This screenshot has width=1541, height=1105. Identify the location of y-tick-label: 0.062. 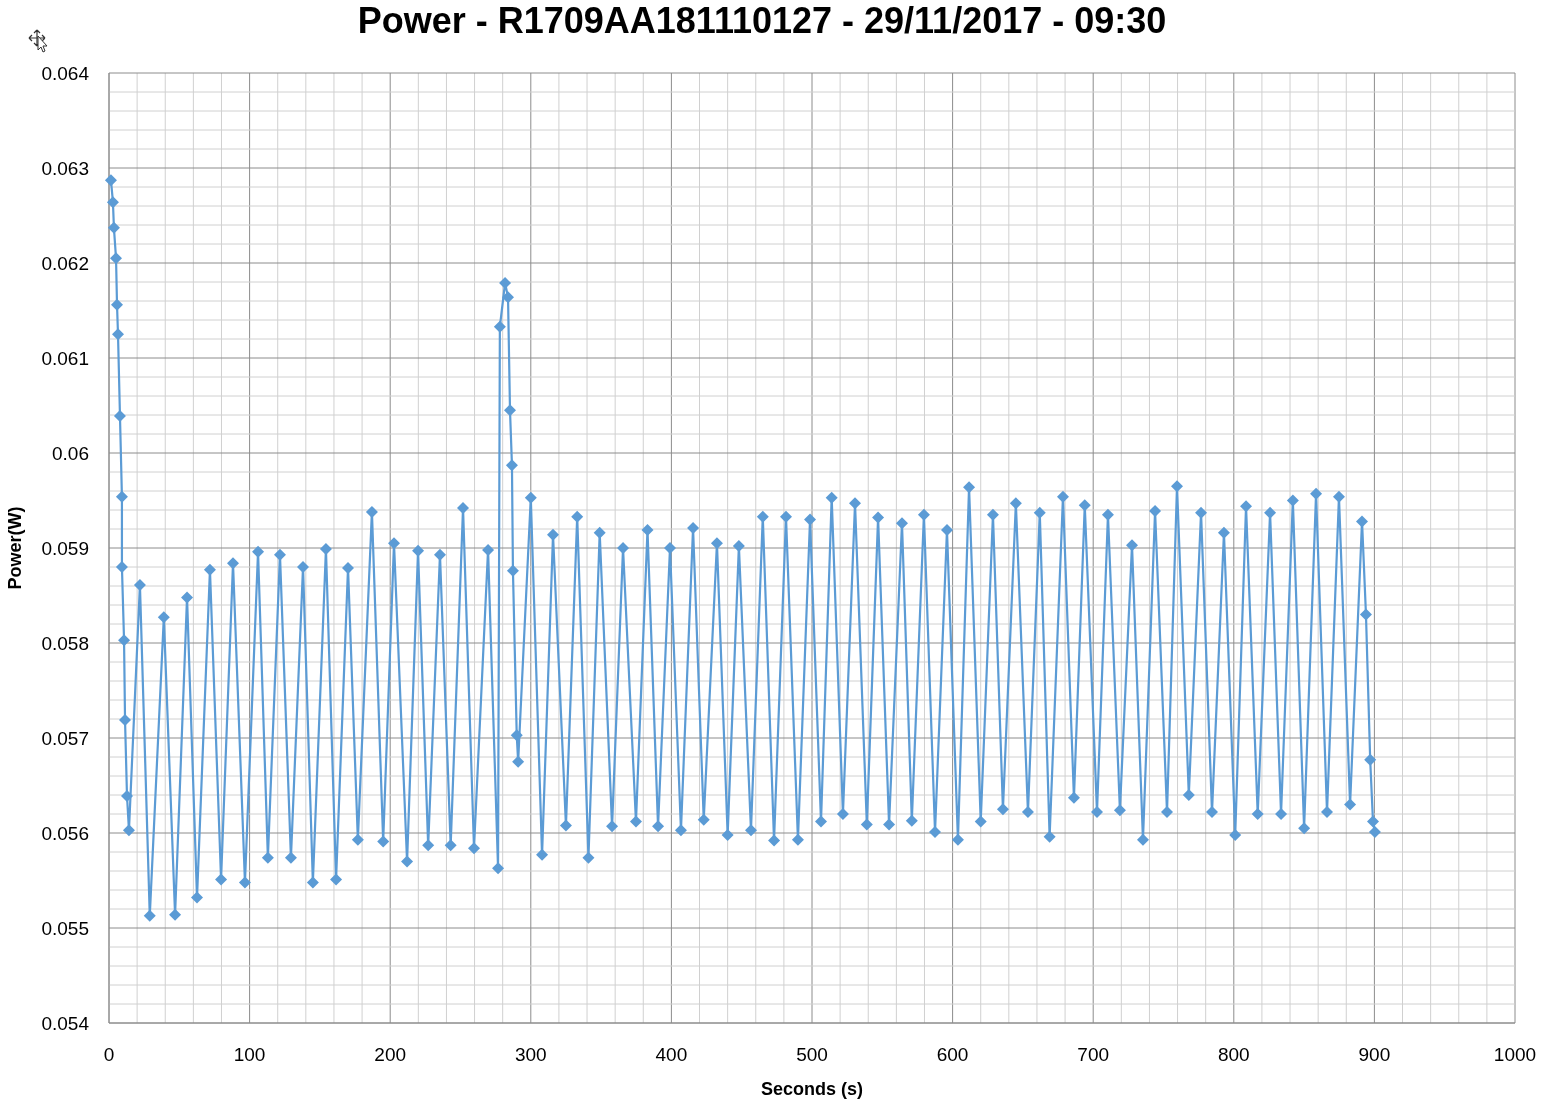
(65, 263).